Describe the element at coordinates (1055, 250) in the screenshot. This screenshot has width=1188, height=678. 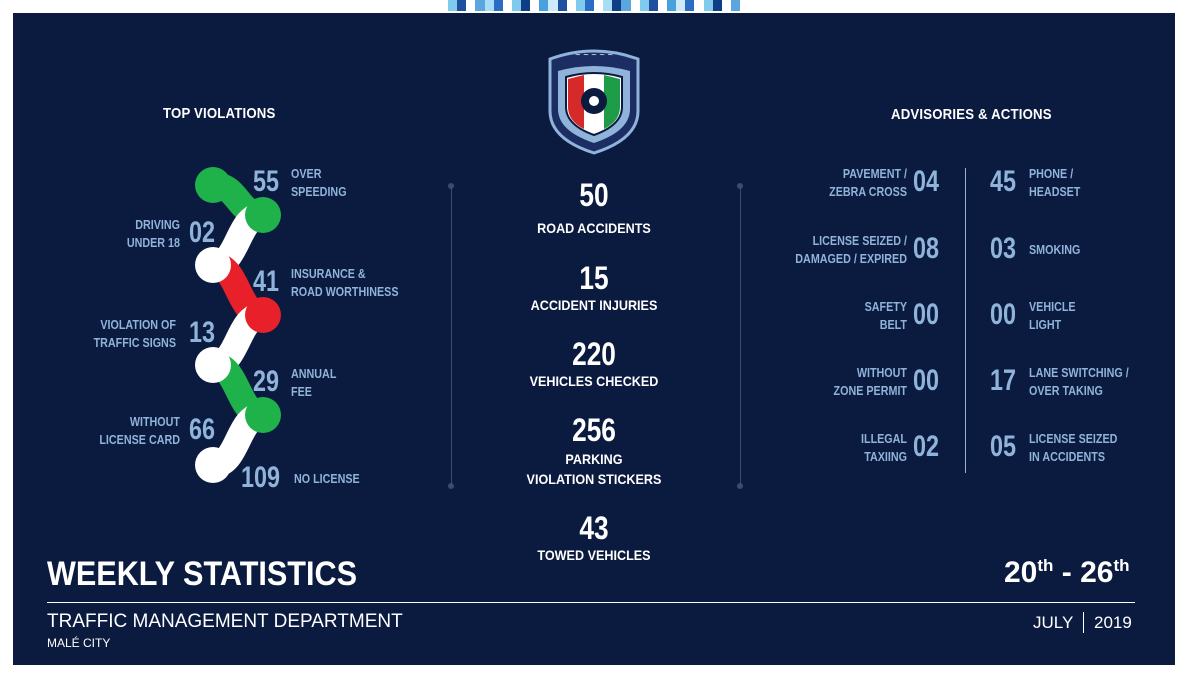
I see `advisory-label: SMOKING` at that location.